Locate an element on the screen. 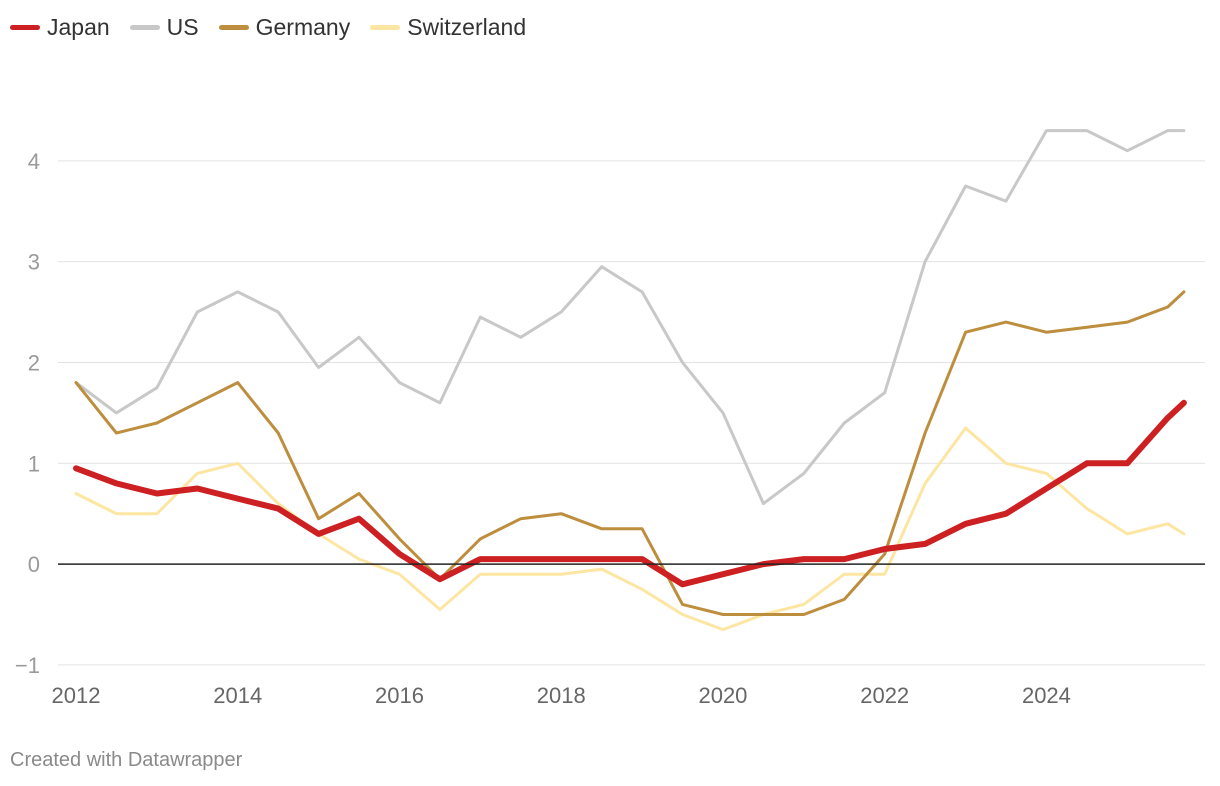 The height and width of the screenshot is (786, 1220). y-tick-label: 3 is located at coordinates (34, 262).